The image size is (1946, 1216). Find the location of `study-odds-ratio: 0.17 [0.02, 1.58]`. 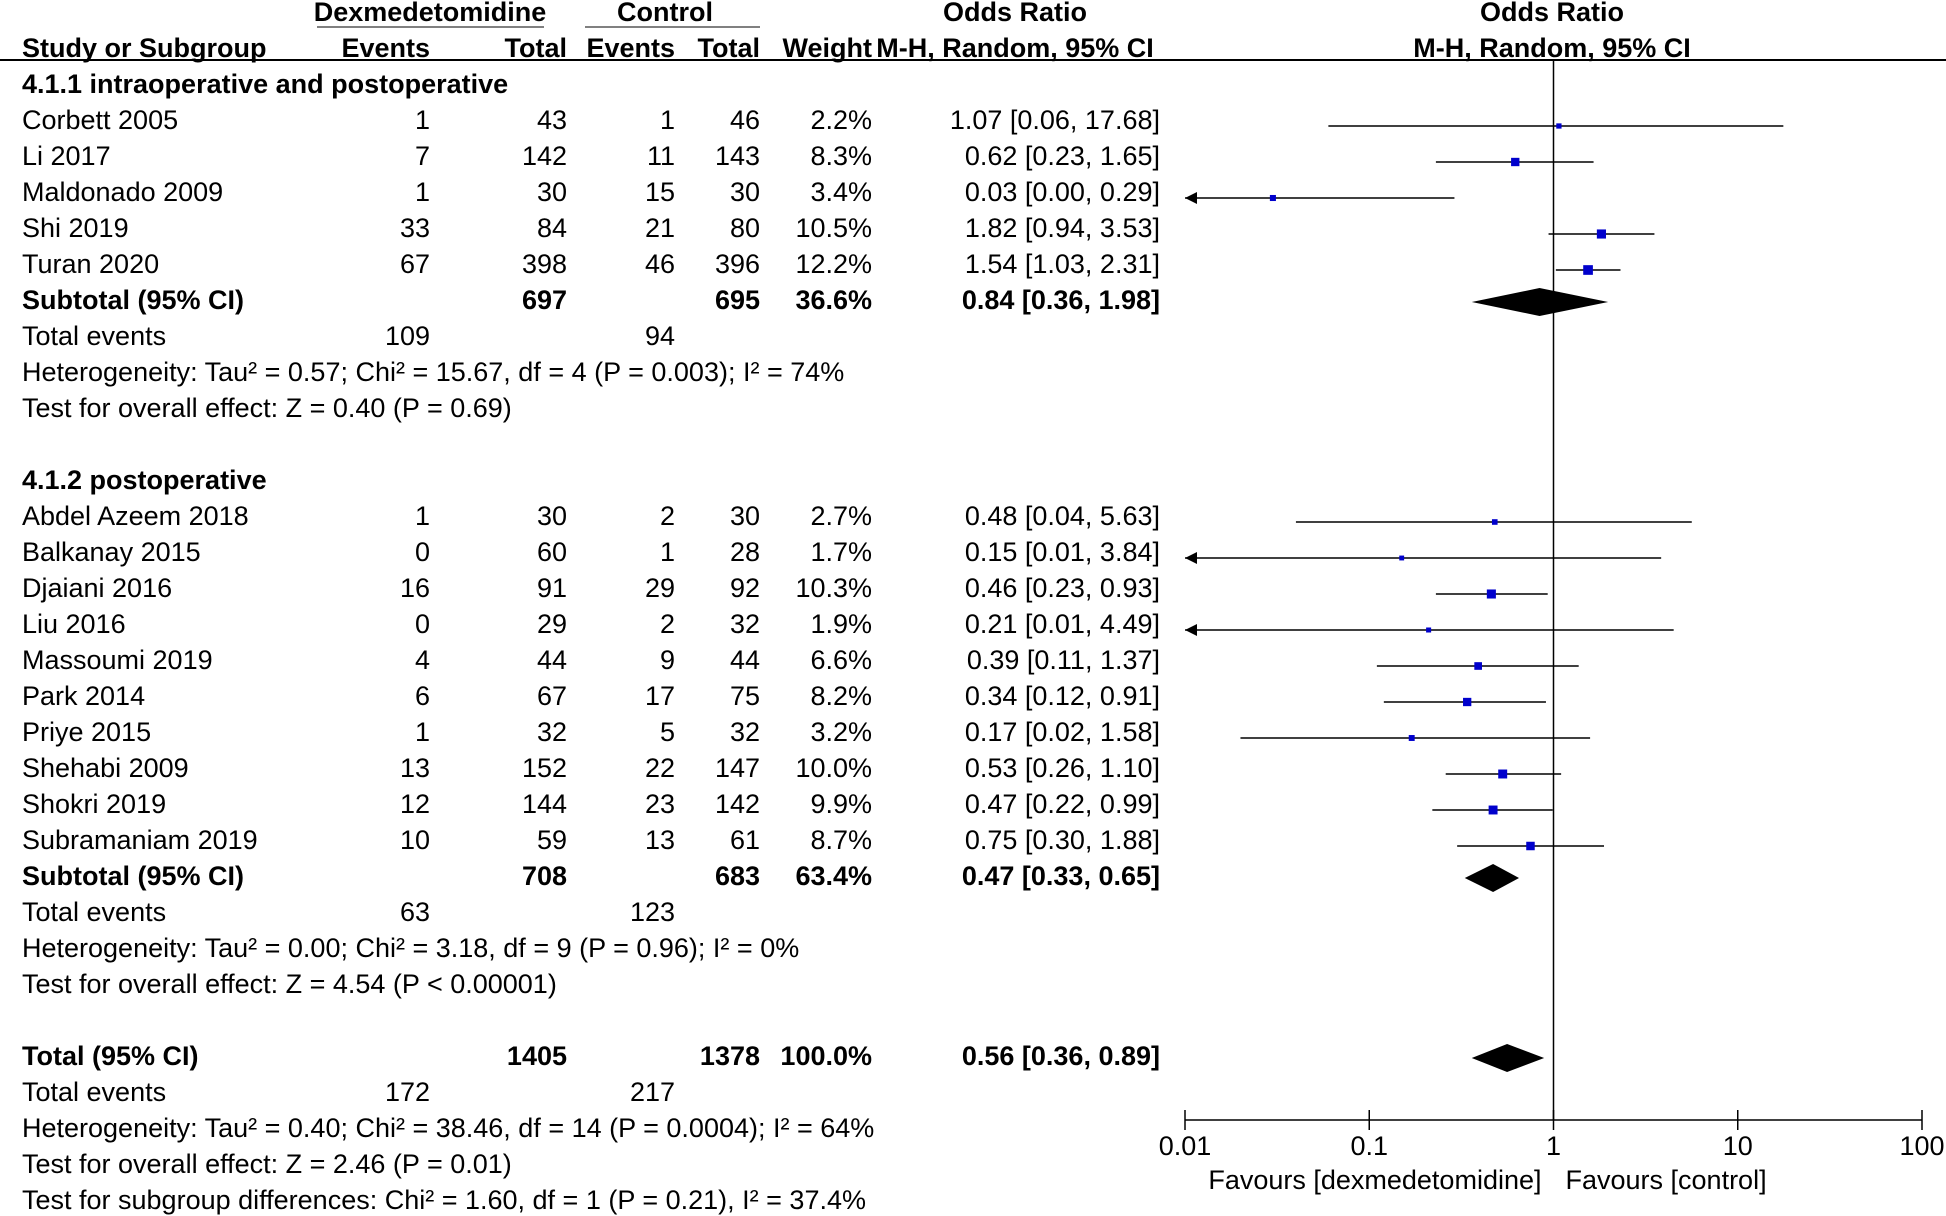

study-odds-ratio: 0.17 [0.02, 1.58] is located at coordinates (1062, 732).